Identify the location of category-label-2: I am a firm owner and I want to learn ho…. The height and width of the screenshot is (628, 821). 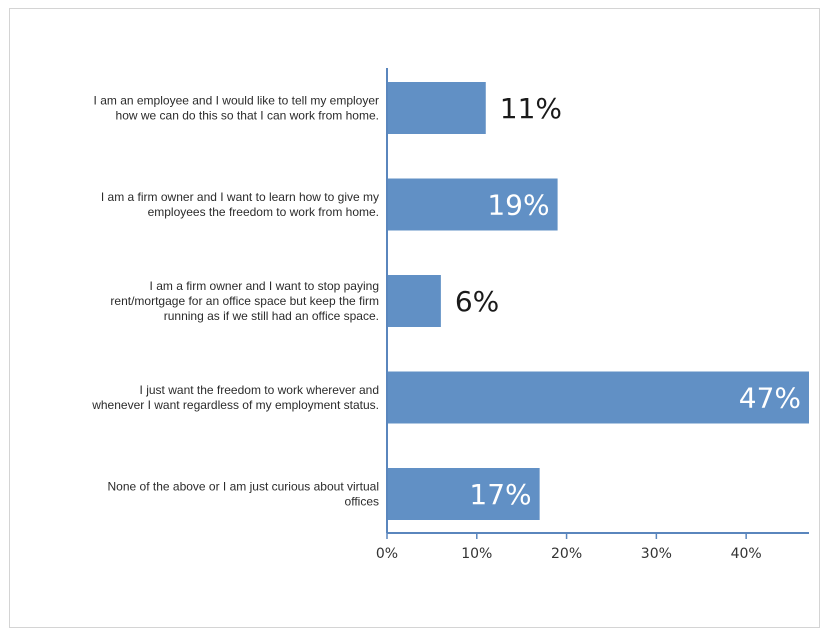
(240, 204).